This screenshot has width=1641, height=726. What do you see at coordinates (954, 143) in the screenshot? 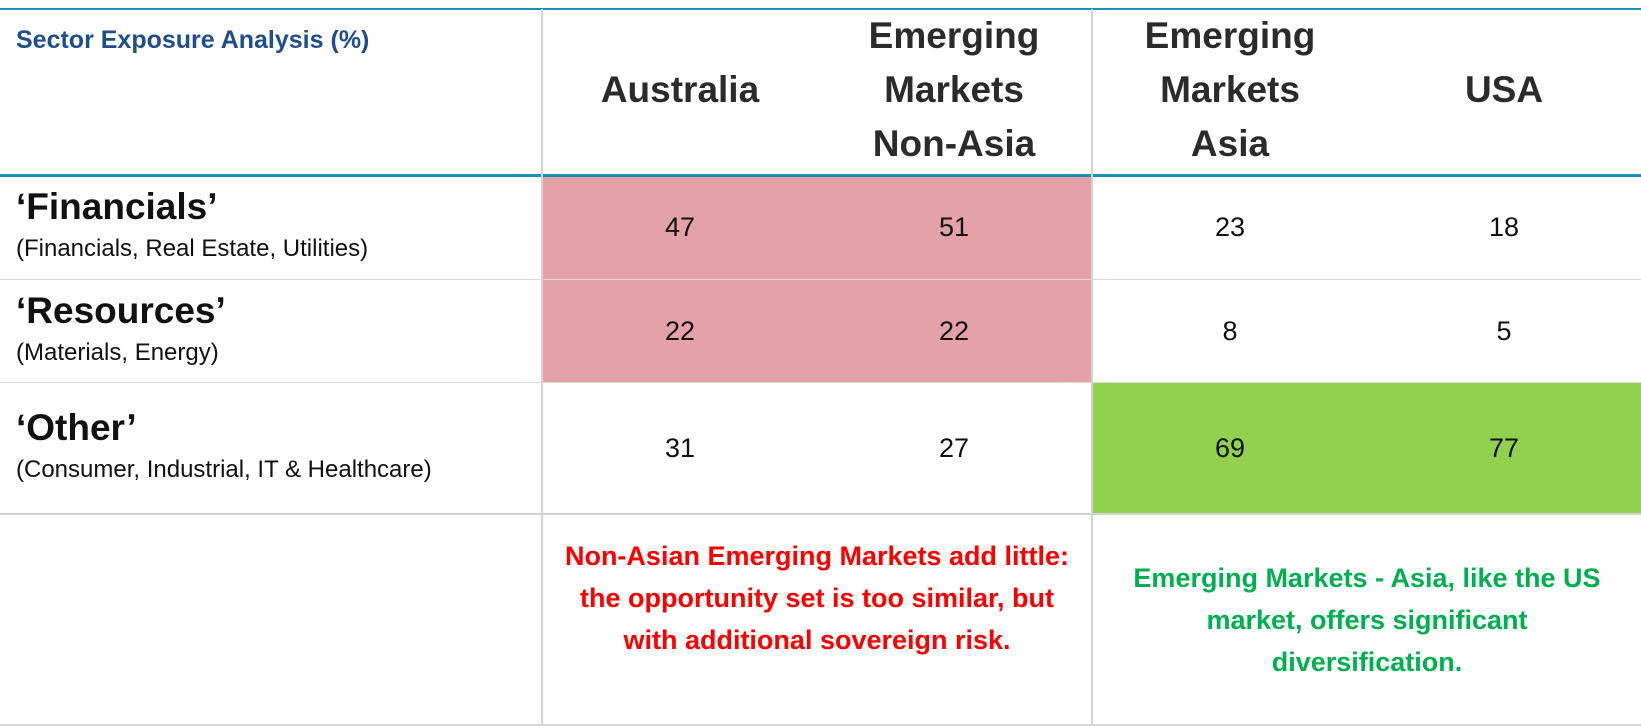
I see `column-header-line: Non-Asia` at bounding box center [954, 143].